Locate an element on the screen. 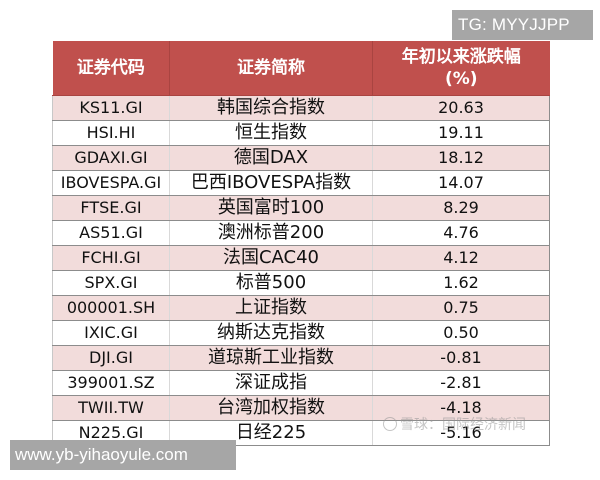 This screenshot has width=600, height=480. cell-code: FTSE.GI is located at coordinates (111, 208).